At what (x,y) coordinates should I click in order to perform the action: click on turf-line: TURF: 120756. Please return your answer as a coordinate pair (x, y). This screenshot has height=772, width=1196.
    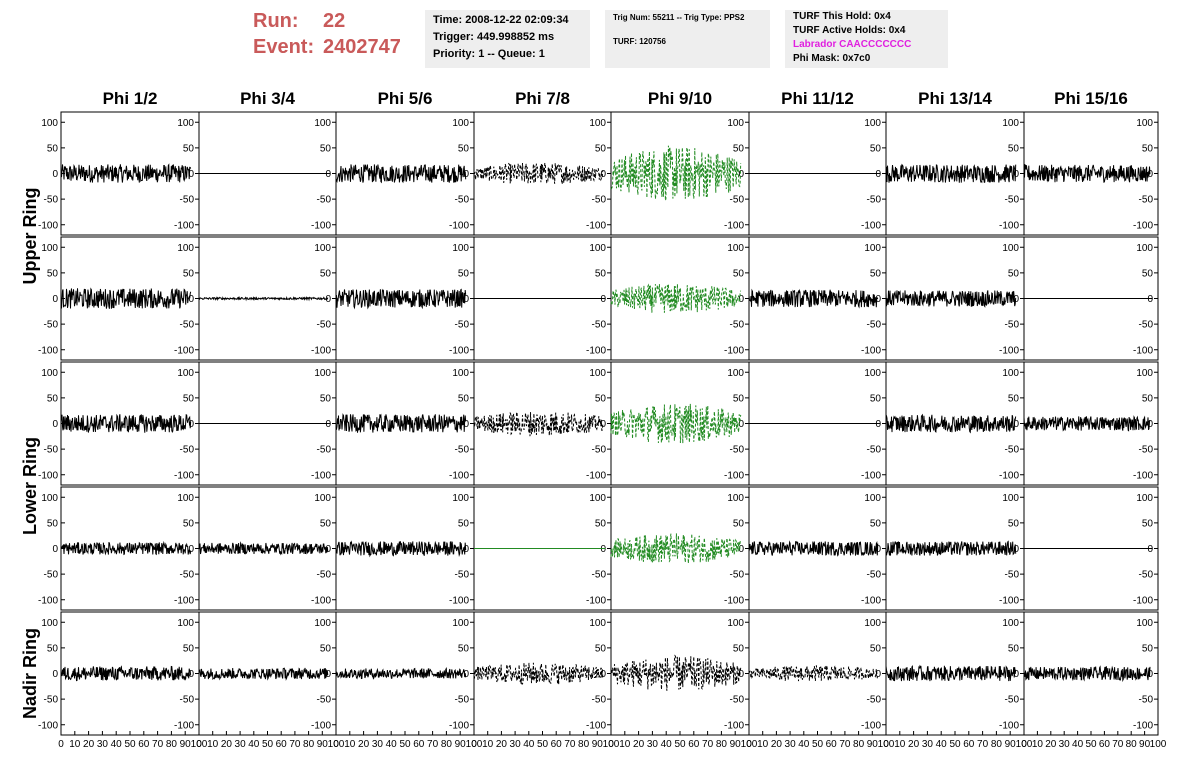
    Looking at the image, I should click on (639, 41).